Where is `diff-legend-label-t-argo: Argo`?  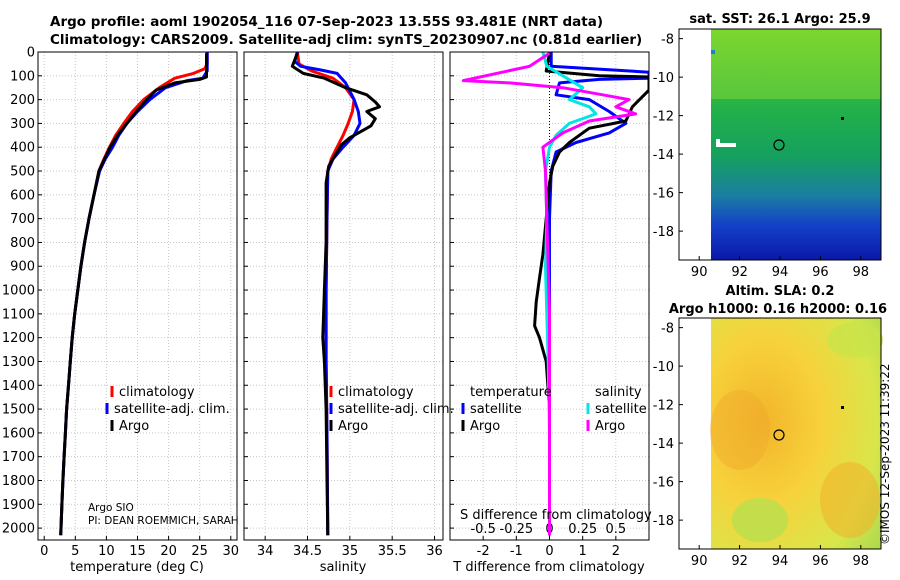 diff-legend-label-t-argo: Argo is located at coordinates (485, 426).